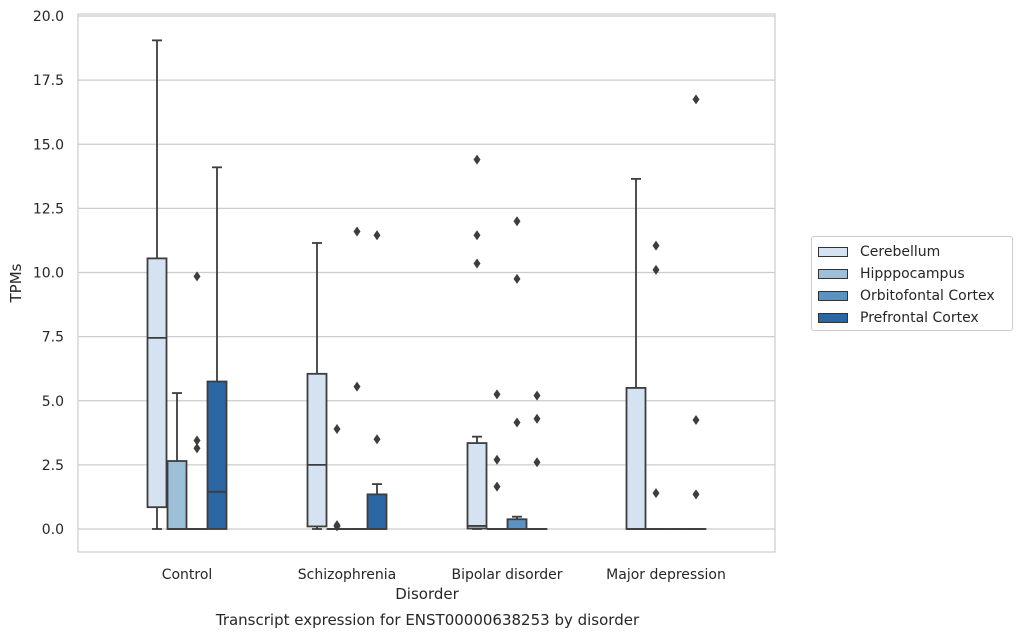  I want to click on legend-label: Cerebellum, so click(900, 252).